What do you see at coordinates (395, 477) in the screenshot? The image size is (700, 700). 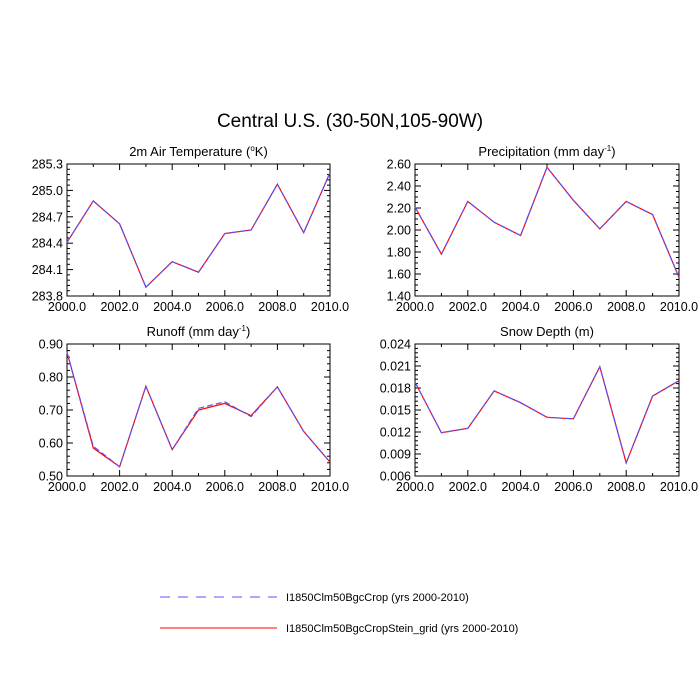 I see `y-tick-label: 0.006` at bounding box center [395, 477].